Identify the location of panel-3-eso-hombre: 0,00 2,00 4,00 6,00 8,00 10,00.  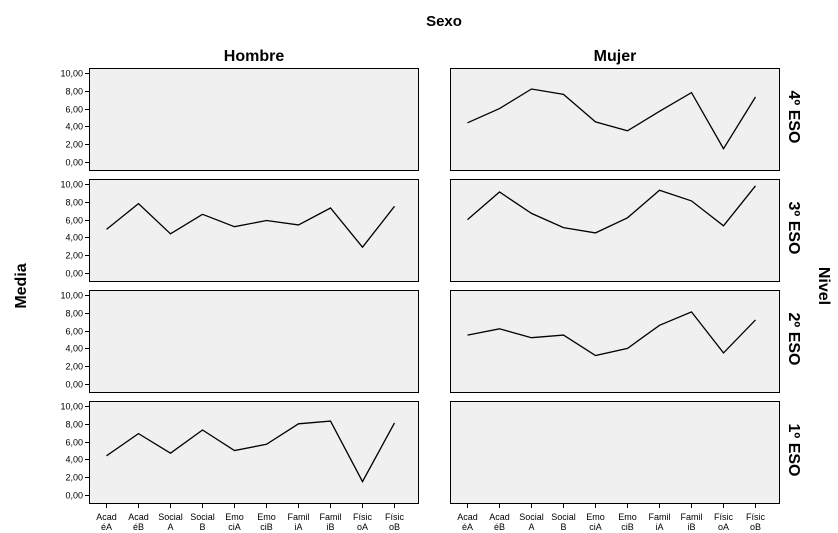
(239, 230).